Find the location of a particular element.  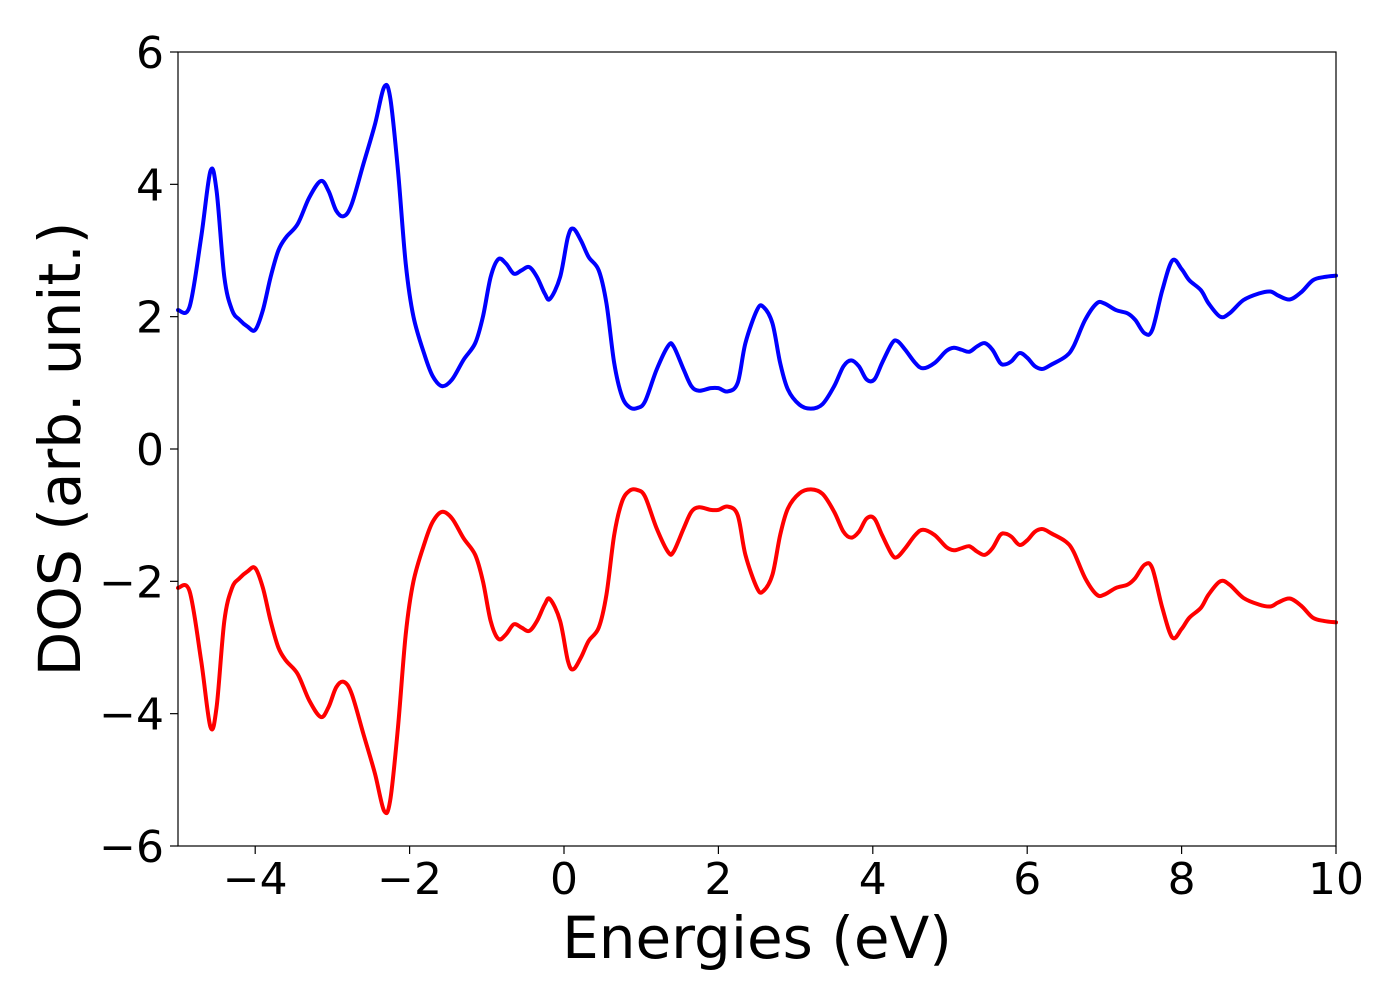

y-tick-label: 2 is located at coordinates (150, 318).